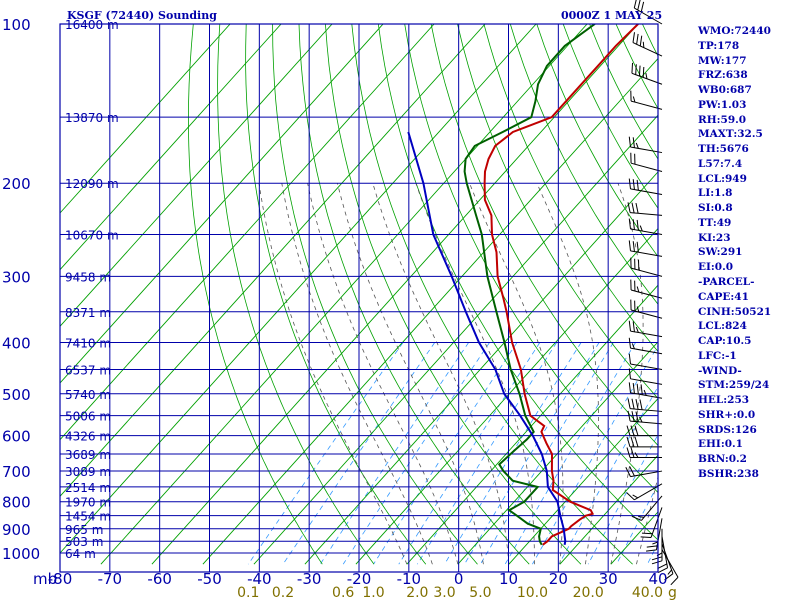  What do you see at coordinates (722, 60) in the screenshot?
I see `index-item: MW:177` at bounding box center [722, 60].